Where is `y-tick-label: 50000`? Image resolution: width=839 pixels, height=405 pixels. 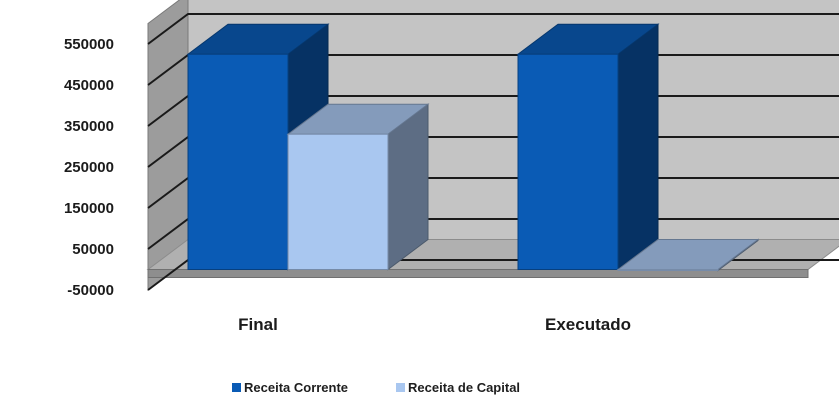 y-tick-label: 50000 is located at coordinates (93, 249).